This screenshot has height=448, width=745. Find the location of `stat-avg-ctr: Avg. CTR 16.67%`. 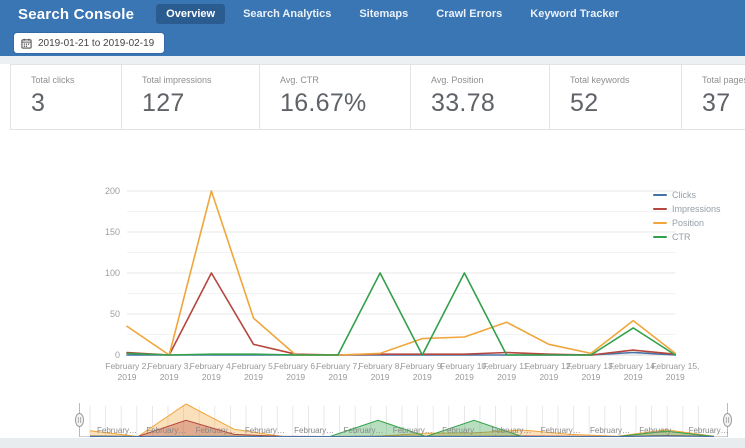

stat-avg-ctr: Avg. CTR 16.67% is located at coordinates (335, 97).